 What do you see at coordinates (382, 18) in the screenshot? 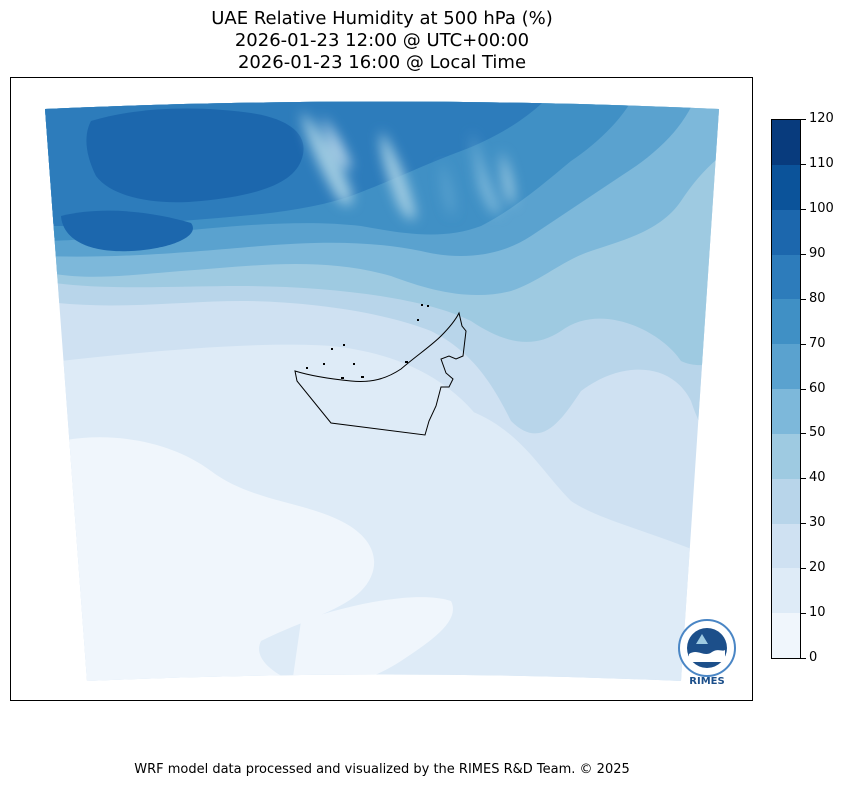
I see `map-title: UAE Relative Humidity at 500 hPa (%)` at bounding box center [382, 18].